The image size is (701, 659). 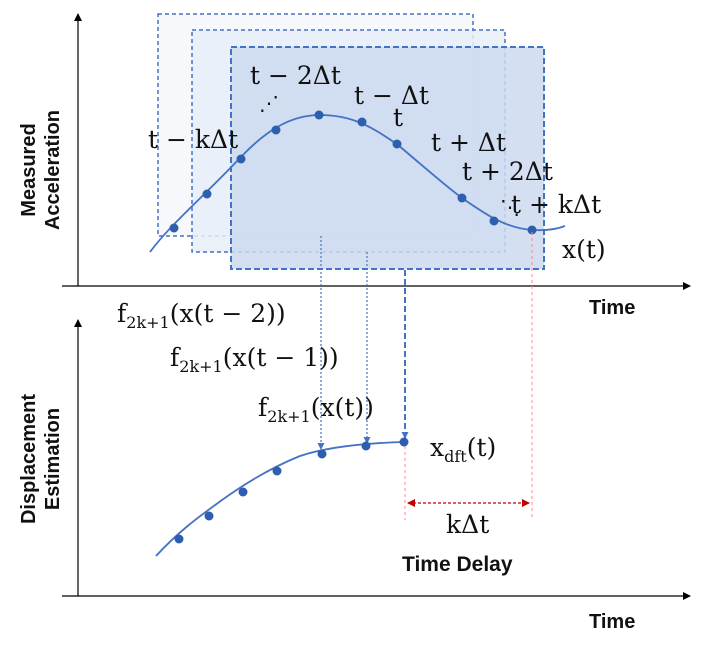 What do you see at coordinates (193, 139) in the screenshot?
I see `label-t-minus-kdt: t − kΔt` at bounding box center [193, 139].